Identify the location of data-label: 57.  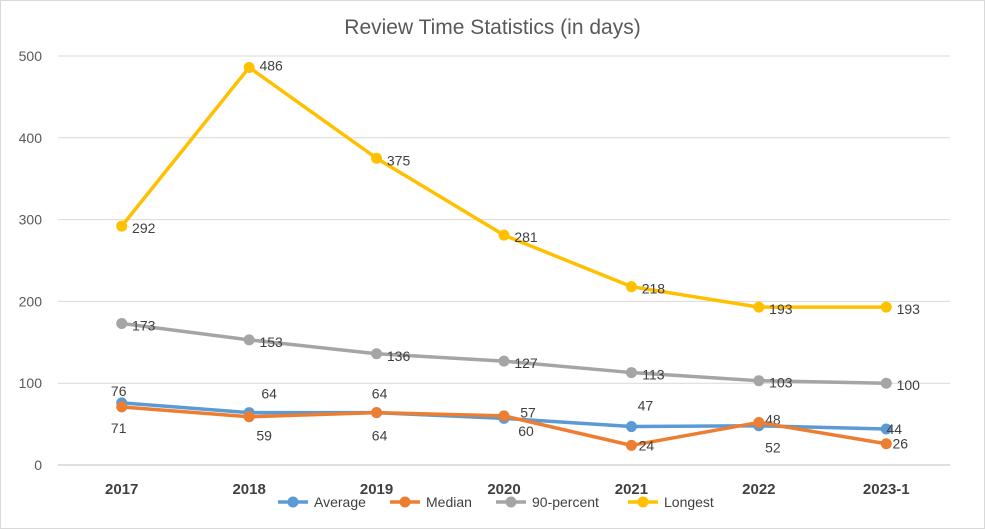
(528, 412).